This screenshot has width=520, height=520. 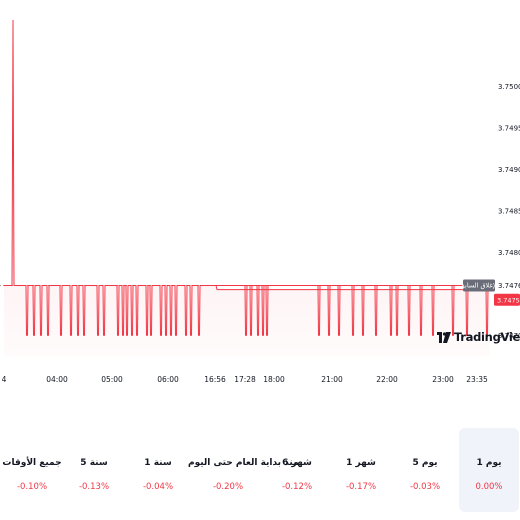 What do you see at coordinates (425, 487) in the screenshot?
I see `period-change: -0.03%` at bounding box center [425, 487].